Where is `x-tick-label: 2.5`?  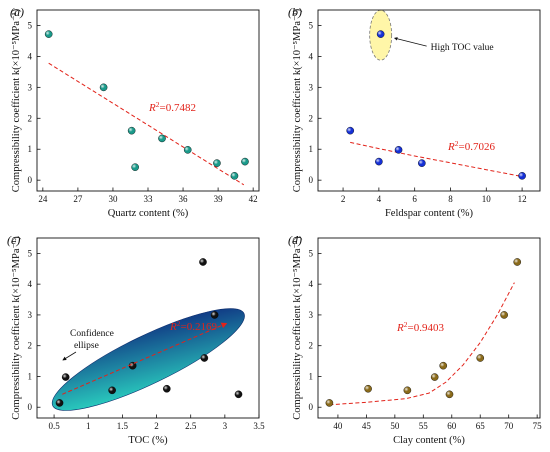
x-tick-label: 2.5 is located at coordinates (191, 426).